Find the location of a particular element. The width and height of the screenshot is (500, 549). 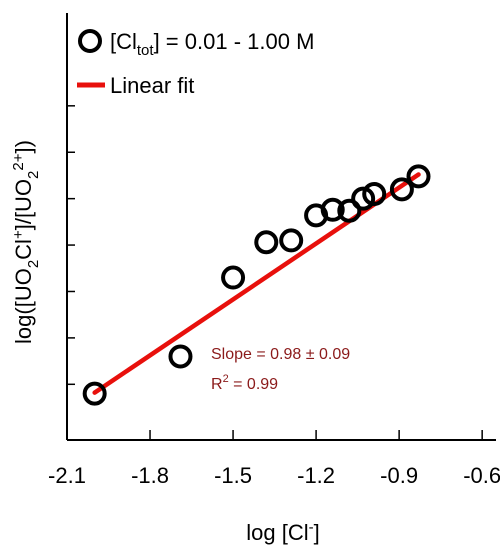

x-tick-label: -0.6 is located at coordinates (481, 475).